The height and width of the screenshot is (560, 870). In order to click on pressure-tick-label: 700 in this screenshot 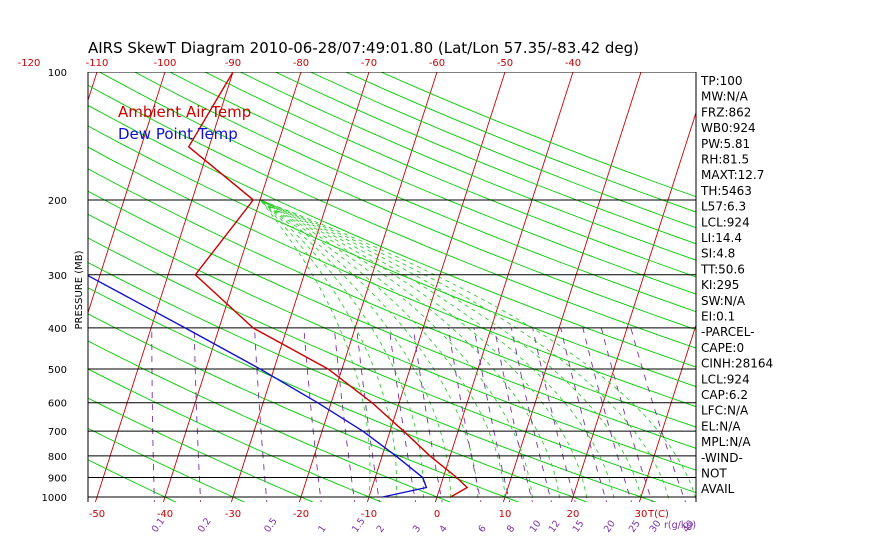, I will do `click(57, 432)`.